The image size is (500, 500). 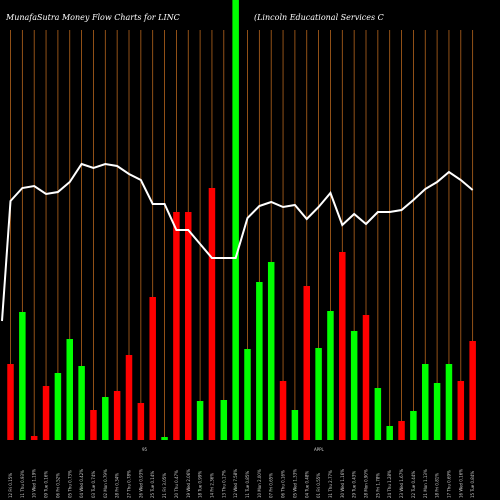 What do you see at coordinates (188, 483) in the screenshot?
I see `x-tick-label: 19 Wed 2.06%` at bounding box center [188, 483].